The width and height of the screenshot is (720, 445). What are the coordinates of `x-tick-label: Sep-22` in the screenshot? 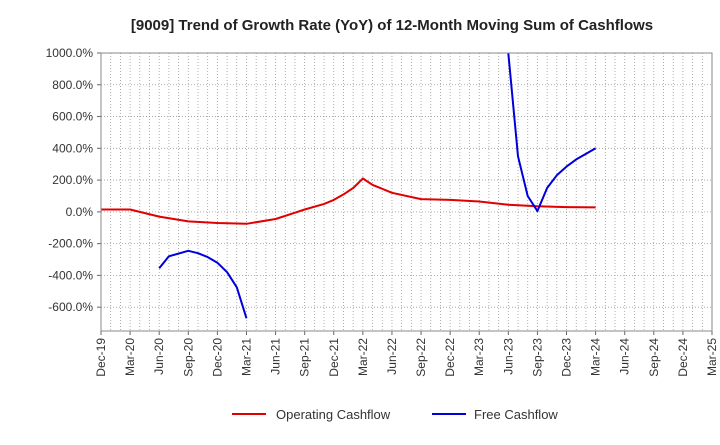 It's located at (421, 357).